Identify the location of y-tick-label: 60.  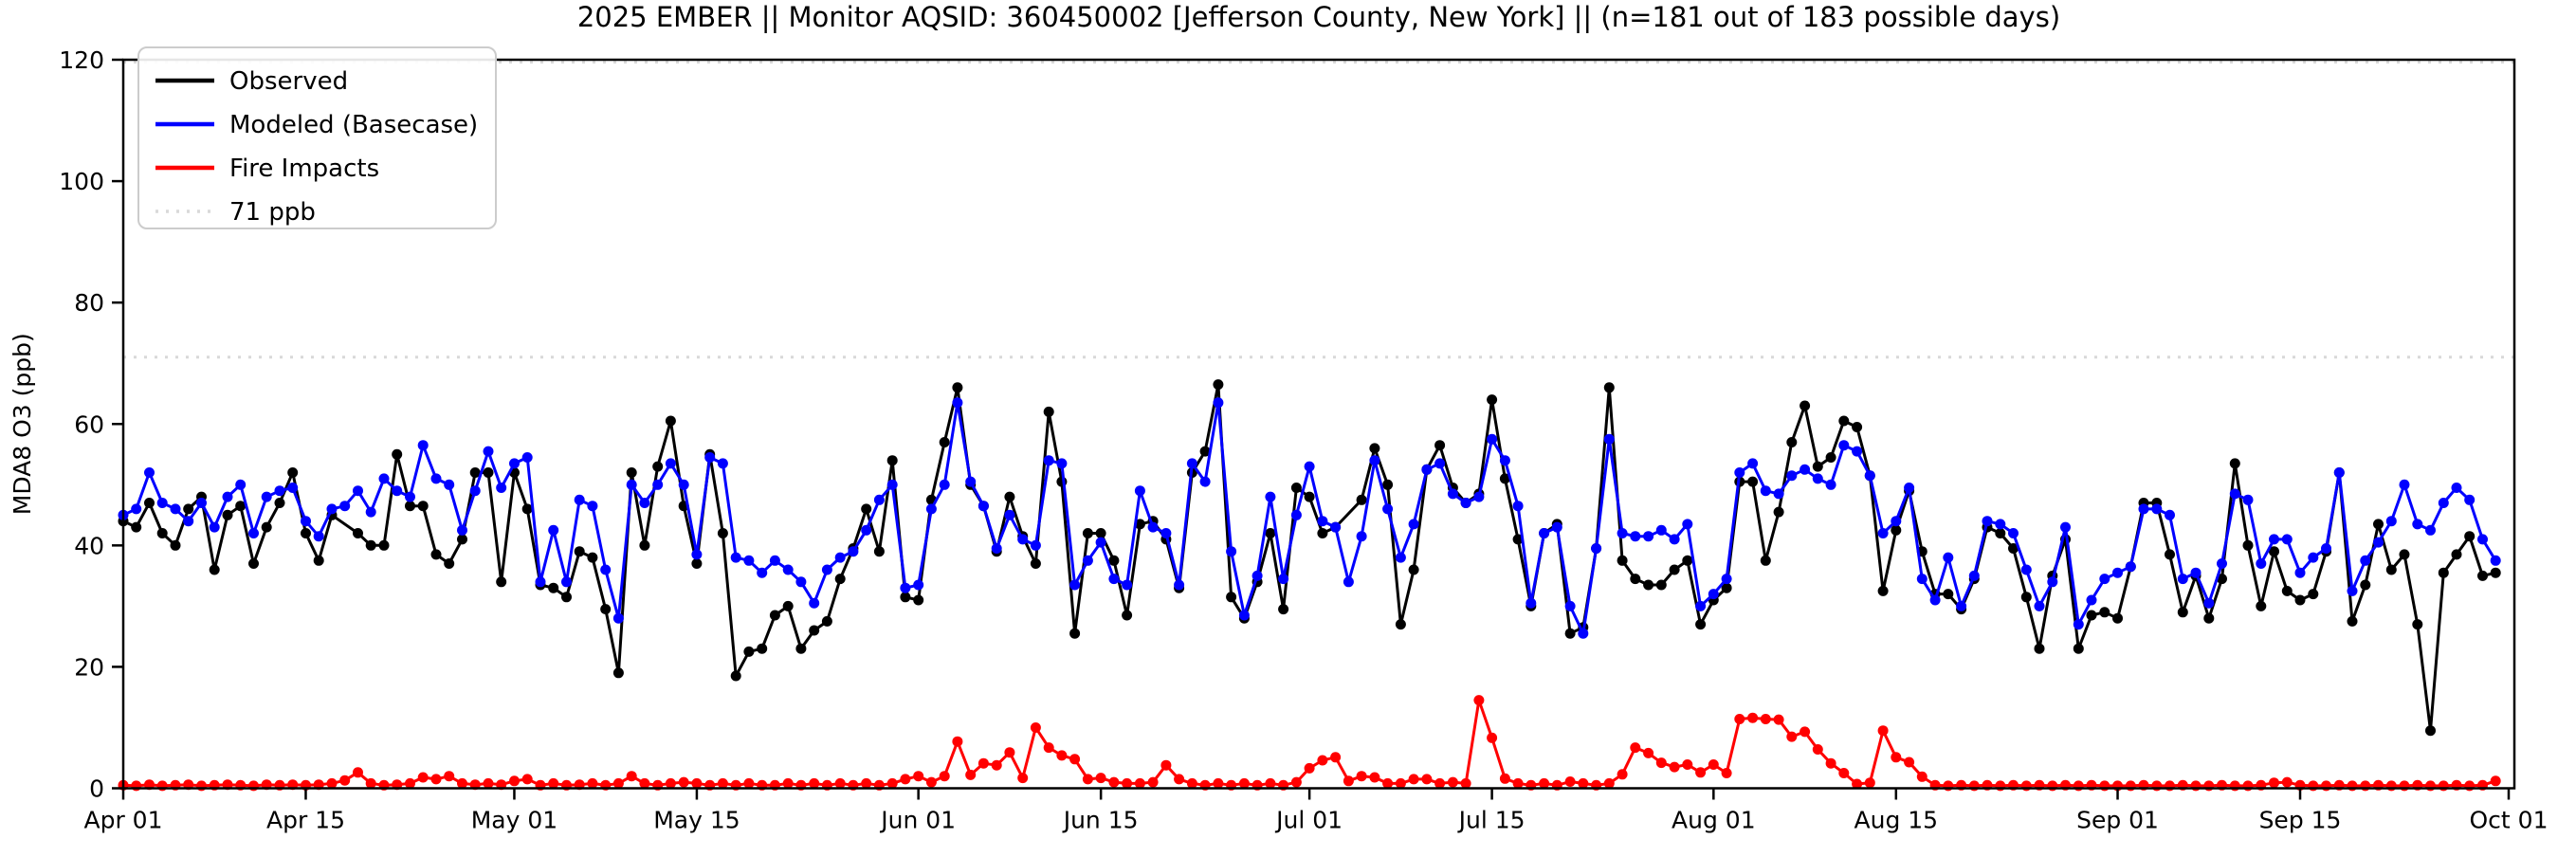
(89, 424).